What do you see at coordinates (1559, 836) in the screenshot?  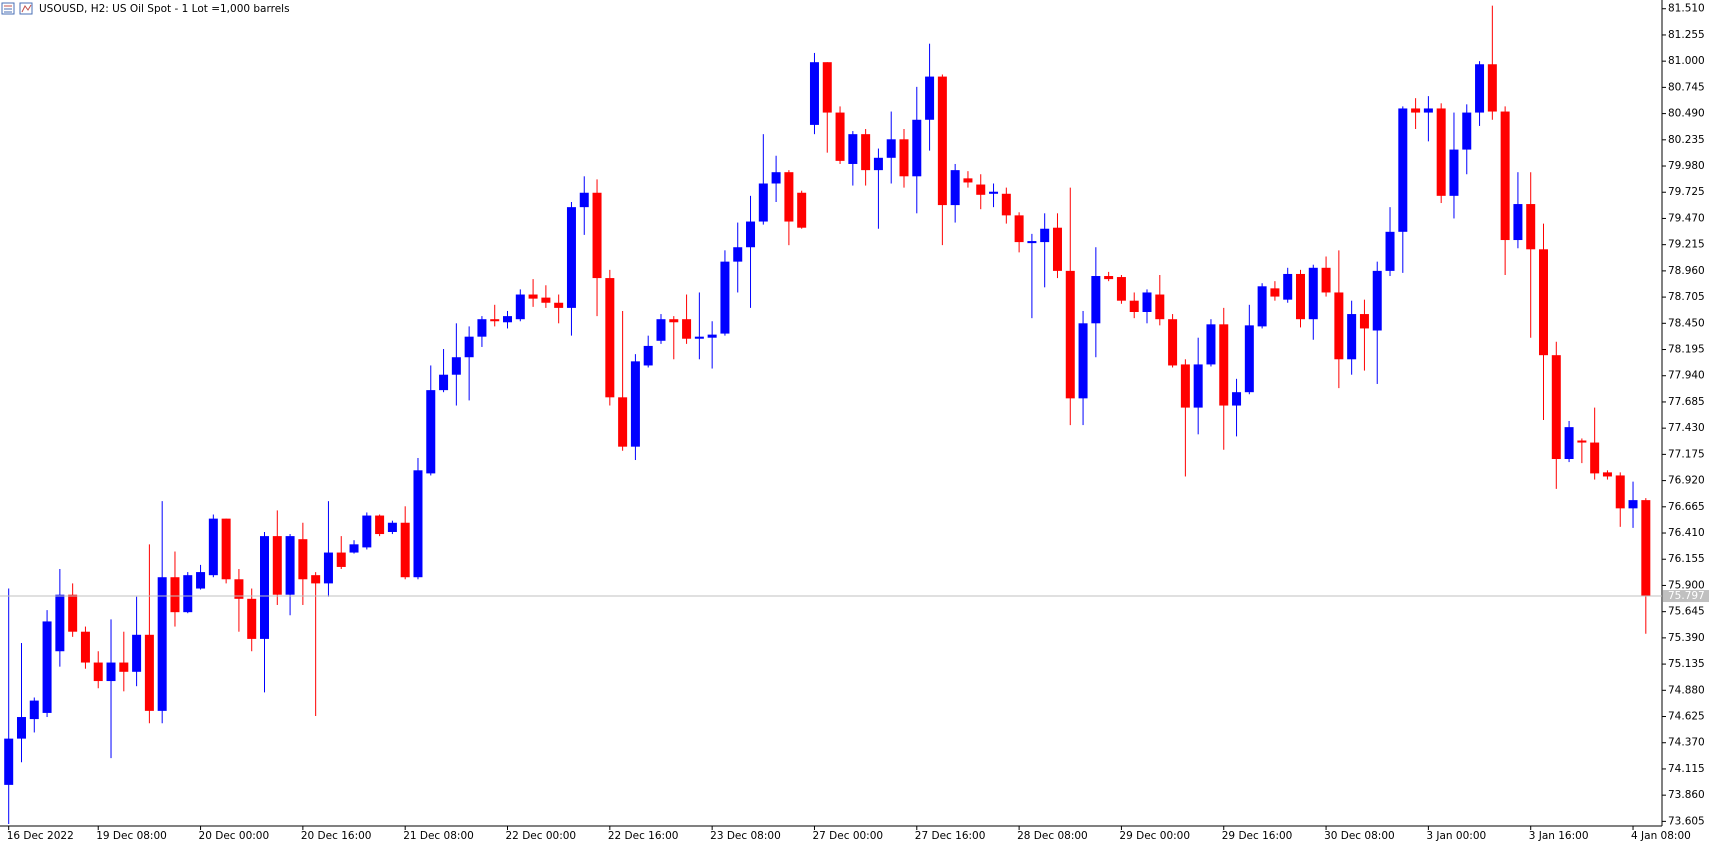 I see `x-tick-label: 3 Jan 16:00` at bounding box center [1559, 836].